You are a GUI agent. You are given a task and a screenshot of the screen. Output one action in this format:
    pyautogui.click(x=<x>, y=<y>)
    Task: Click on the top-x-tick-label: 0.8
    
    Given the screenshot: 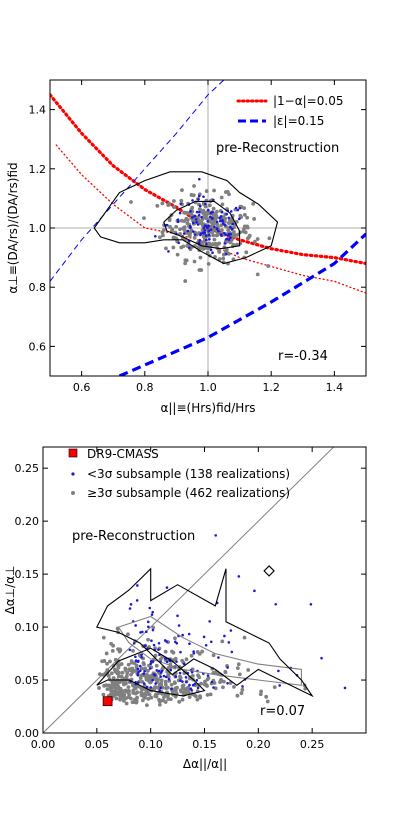 What is the action you would take?
    pyautogui.click(x=145, y=387)
    